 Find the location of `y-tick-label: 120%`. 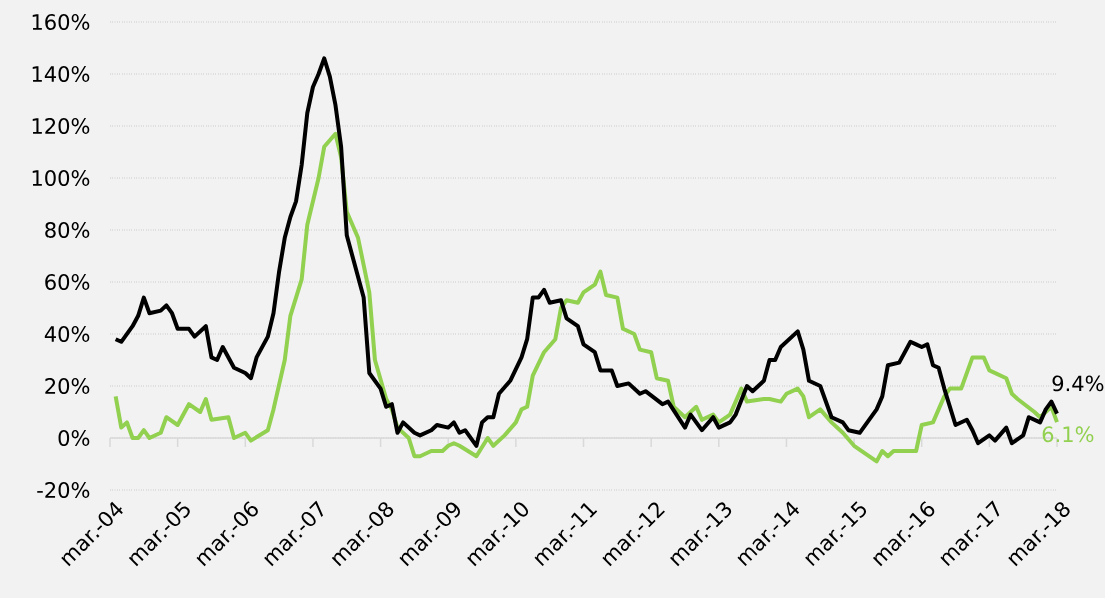

y-tick-label: 120% is located at coordinates (61, 126).